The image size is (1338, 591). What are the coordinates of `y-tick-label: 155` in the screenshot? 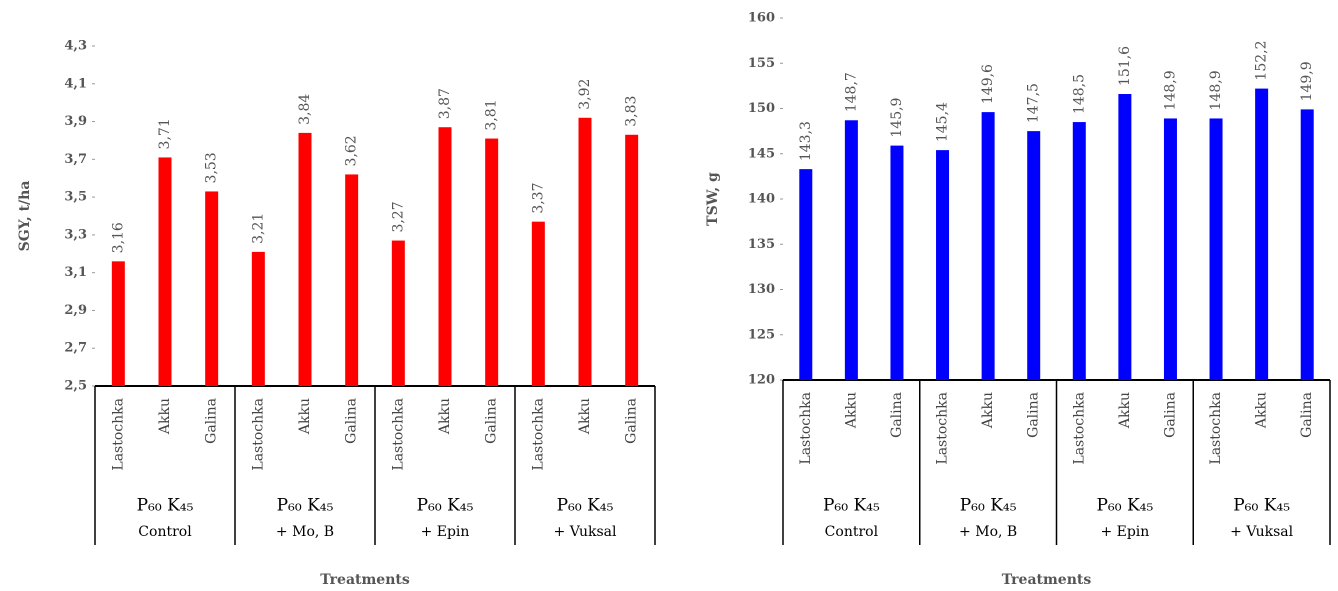 It's located at (761, 63).